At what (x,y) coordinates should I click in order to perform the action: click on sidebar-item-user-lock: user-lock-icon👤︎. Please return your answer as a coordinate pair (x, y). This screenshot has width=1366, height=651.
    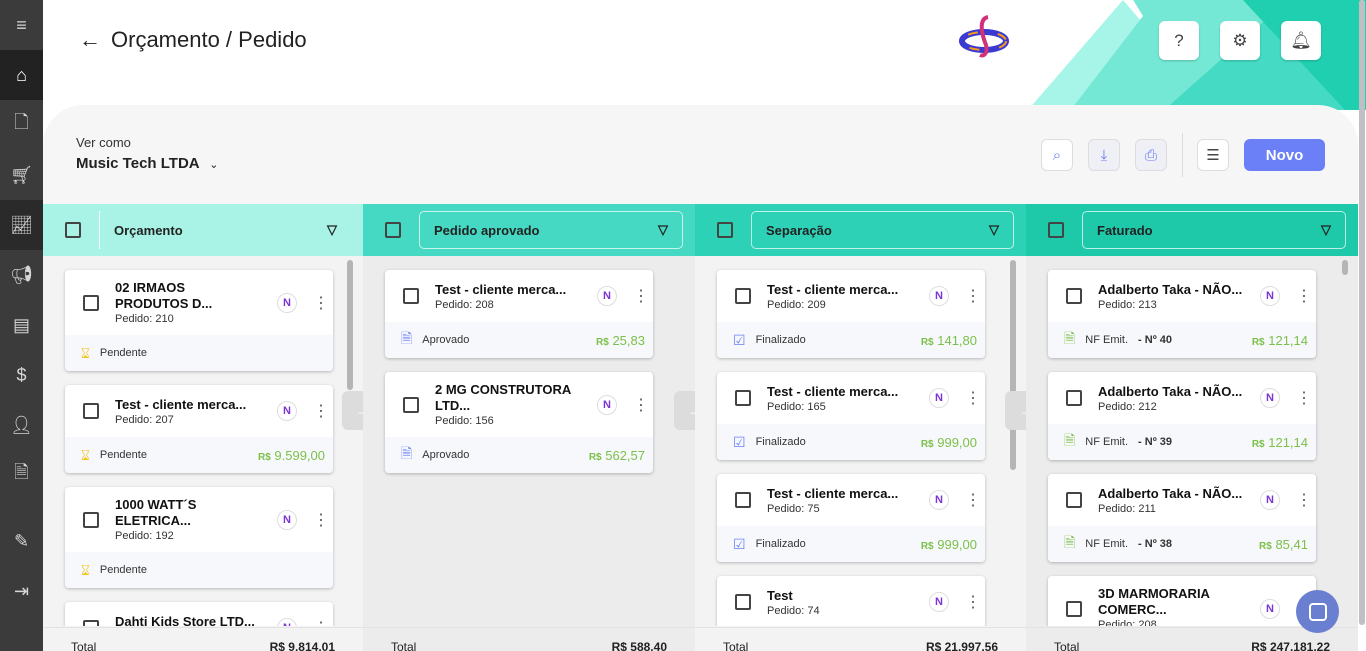
    Looking at the image, I should click on (21, 425).